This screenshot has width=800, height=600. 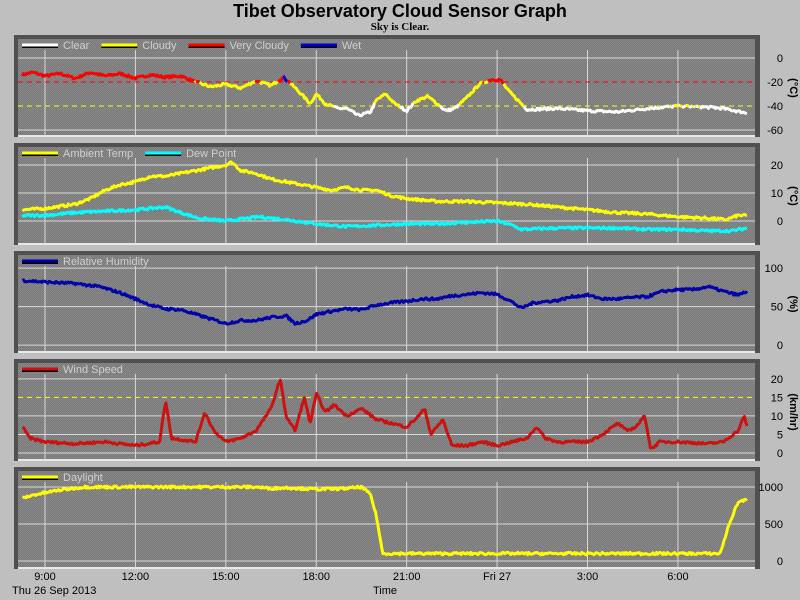 I want to click on plot-area, so click(x=386, y=87).